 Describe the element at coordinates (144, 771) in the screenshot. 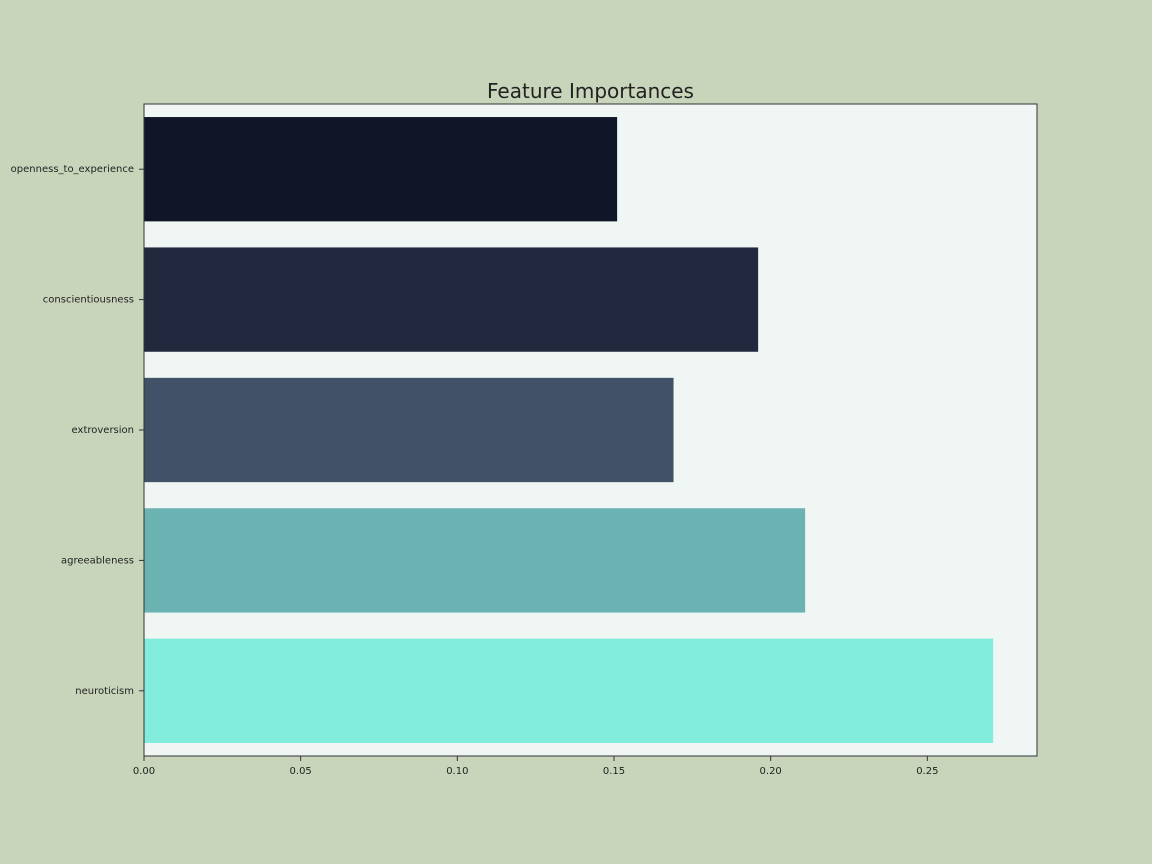

I see `x-tick-label: 0.00` at that location.